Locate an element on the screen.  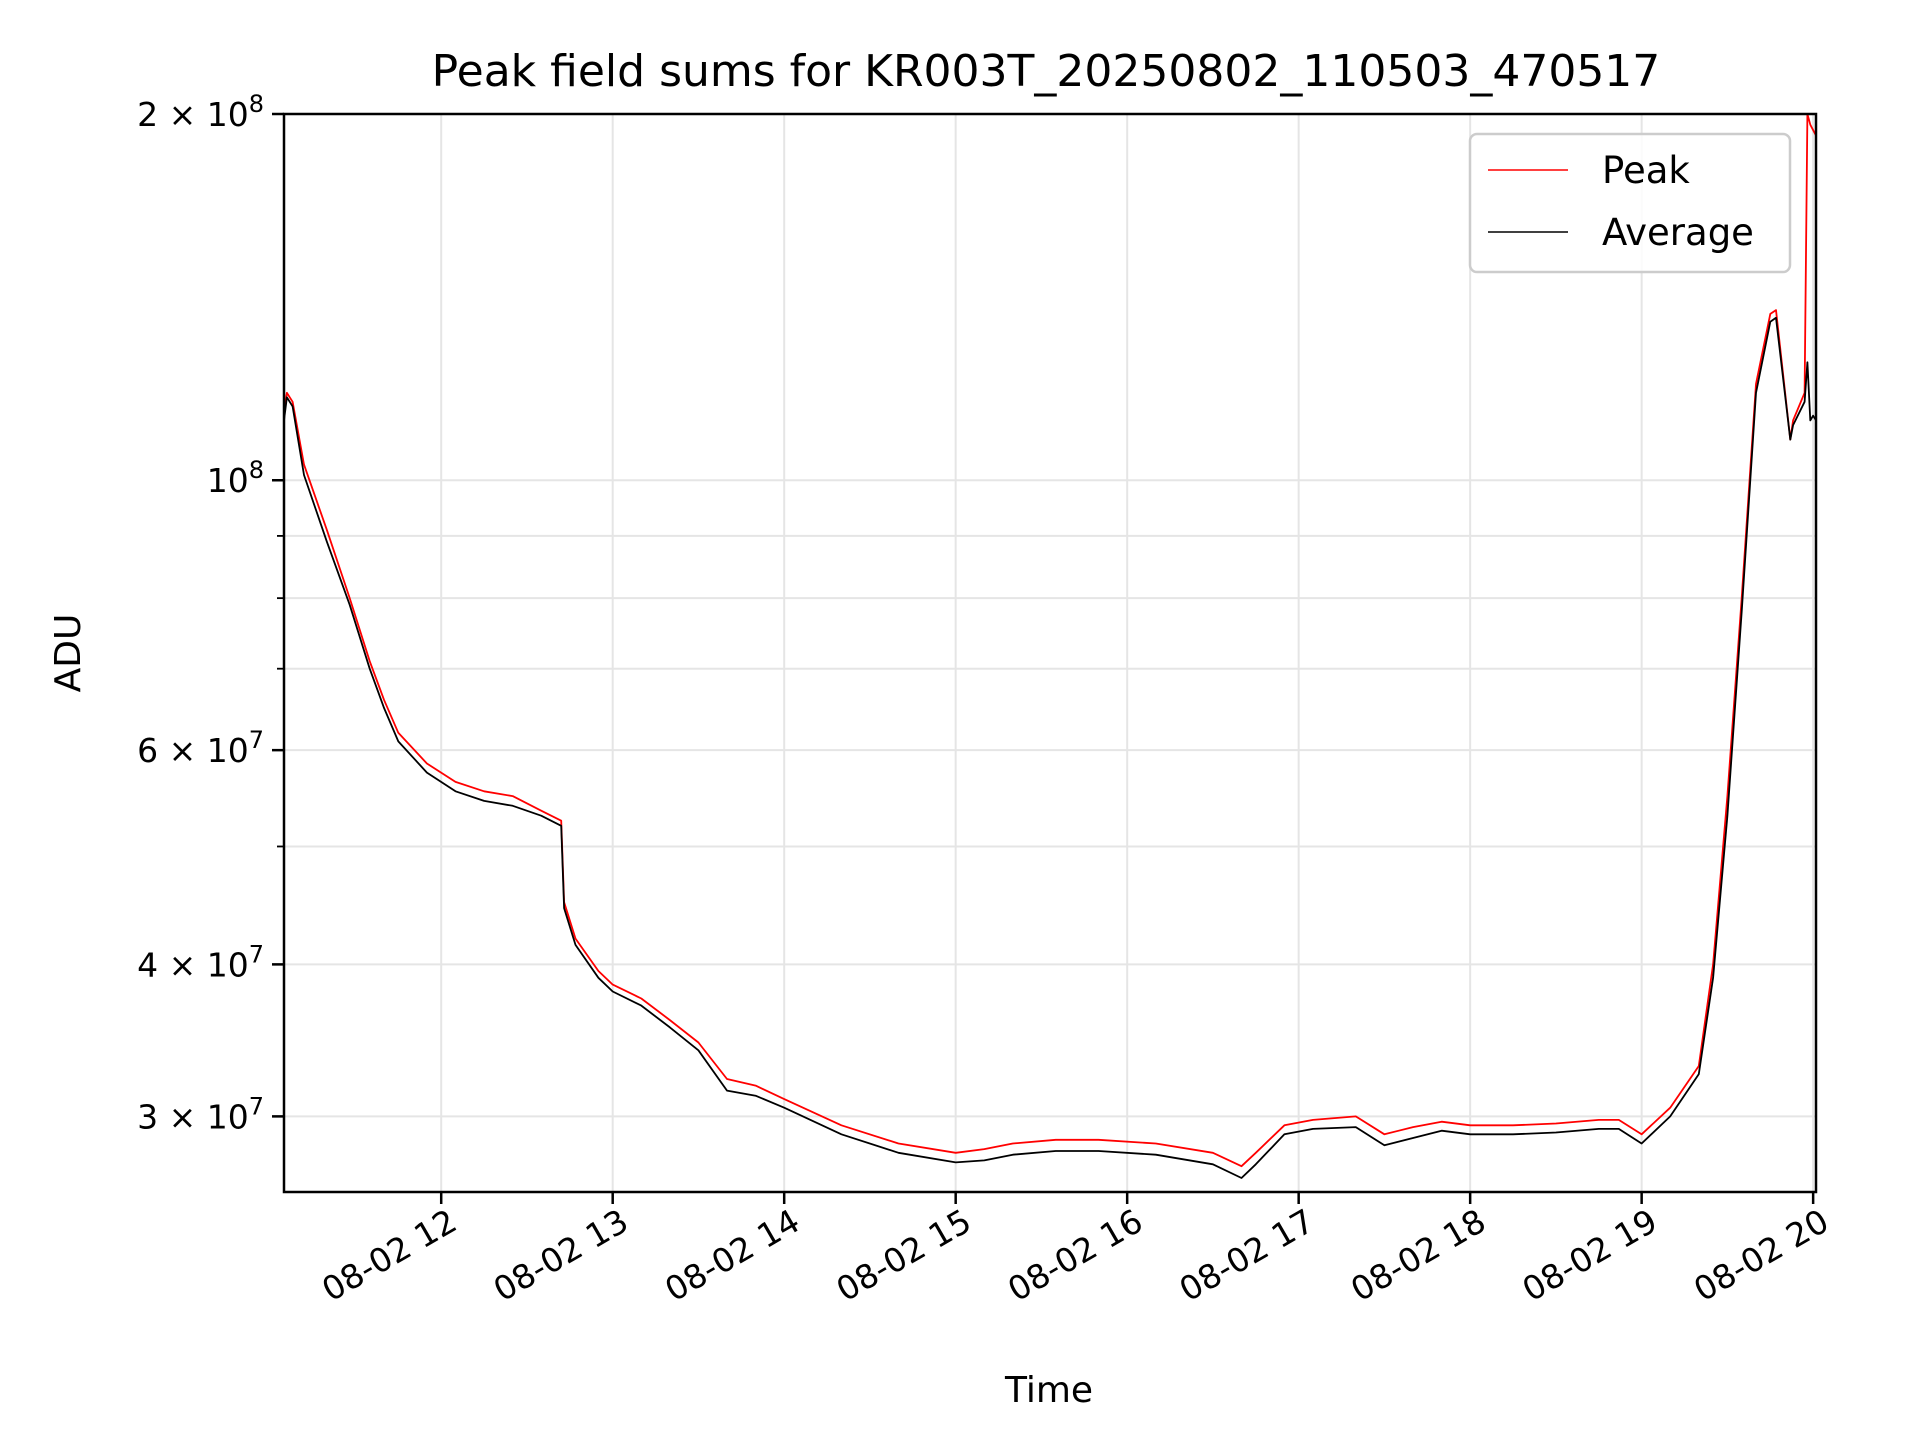
x-axis-label: Time is located at coordinates (1048, 1390).